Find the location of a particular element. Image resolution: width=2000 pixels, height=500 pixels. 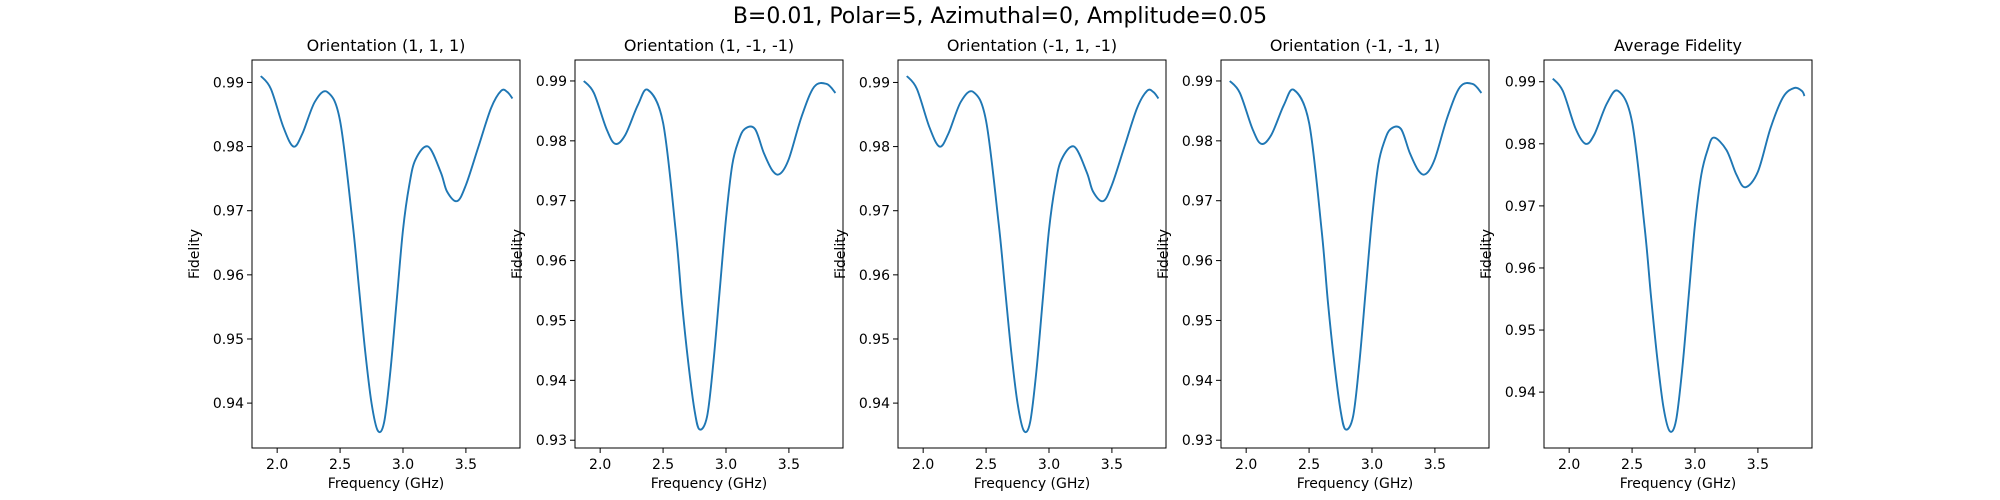

subplot-title: Orientation (1, 1, 1) is located at coordinates (386, 45).